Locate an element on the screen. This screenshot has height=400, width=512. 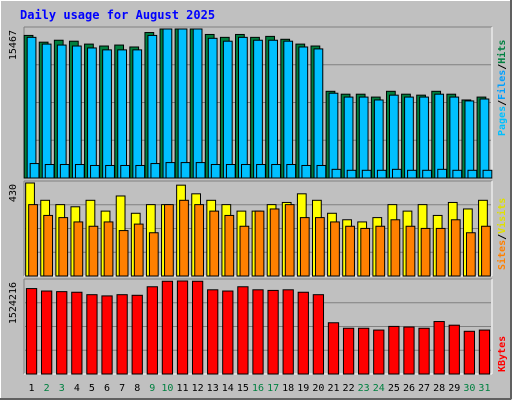
day-label-25: 25 is located at coordinates (394, 388).